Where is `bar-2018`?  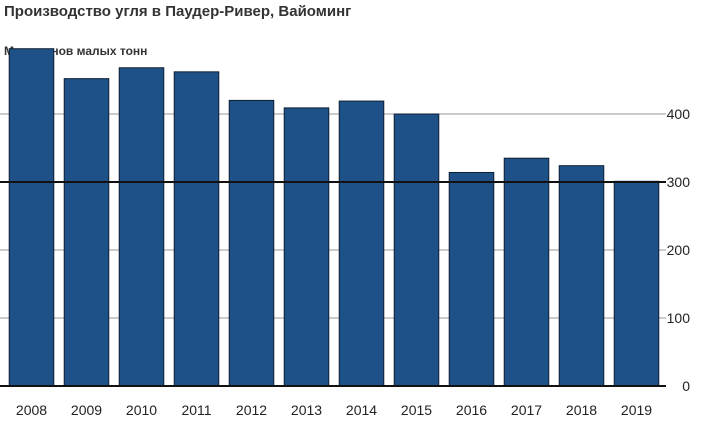 bar-2018 is located at coordinates (581, 276).